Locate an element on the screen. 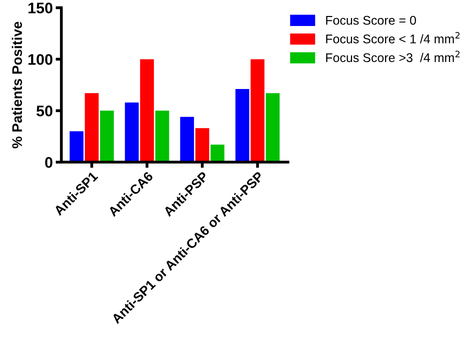 The width and height of the screenshot is (472, 351). y-axis-title: % Patients Positive is located at coordinates (17, 85).